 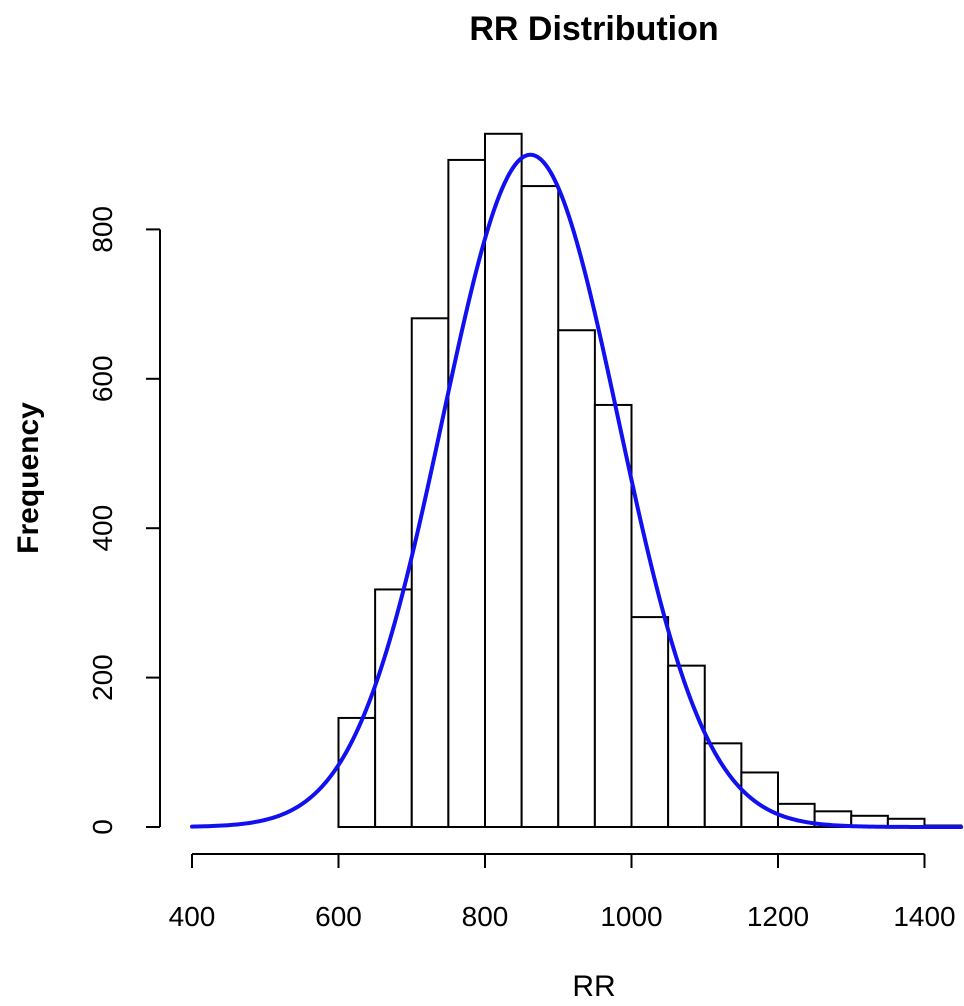 What do you see at coordinates (778, 916) in the screenshot?
I see `x-tick-label: 1200` at bounding box center [778, 916].